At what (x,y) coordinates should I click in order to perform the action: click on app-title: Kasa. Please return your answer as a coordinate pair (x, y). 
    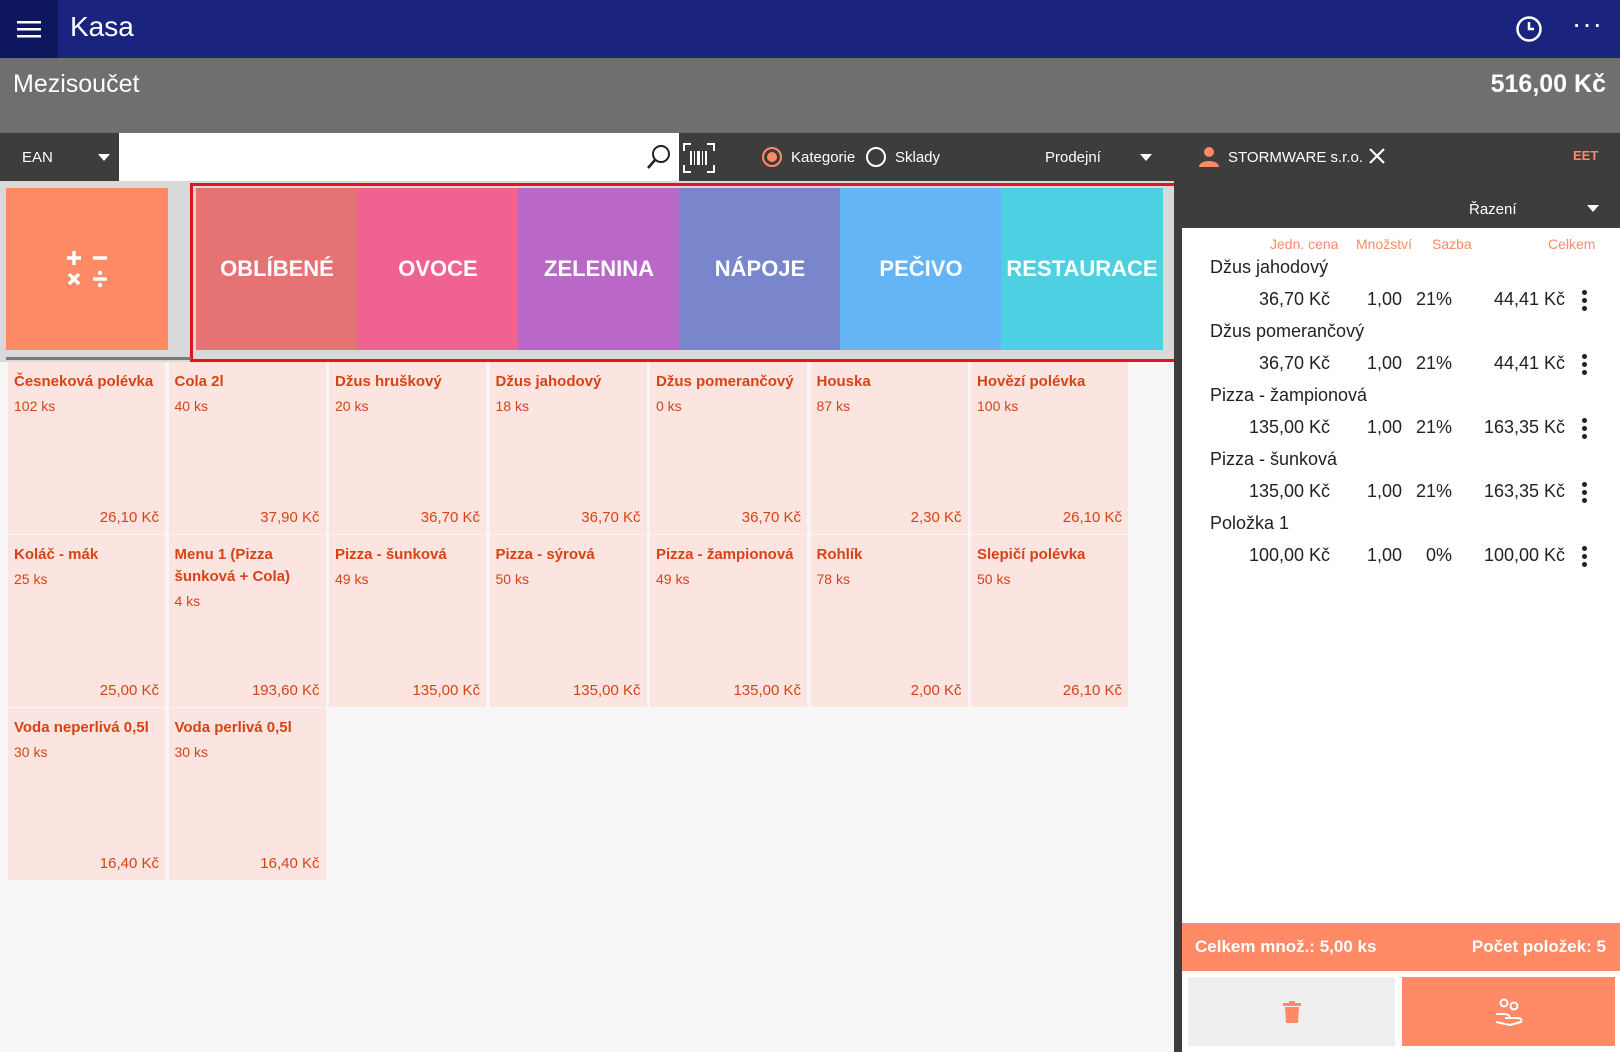
    Looking at the image, I should click on (102, 26).